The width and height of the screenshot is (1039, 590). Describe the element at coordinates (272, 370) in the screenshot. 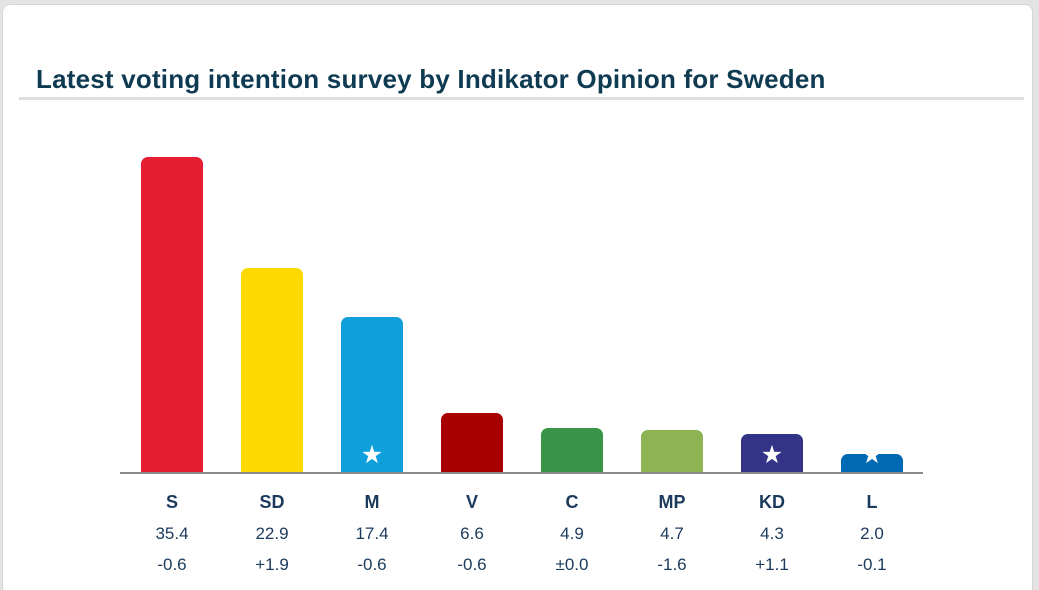

I see `bar-sd` at that location.